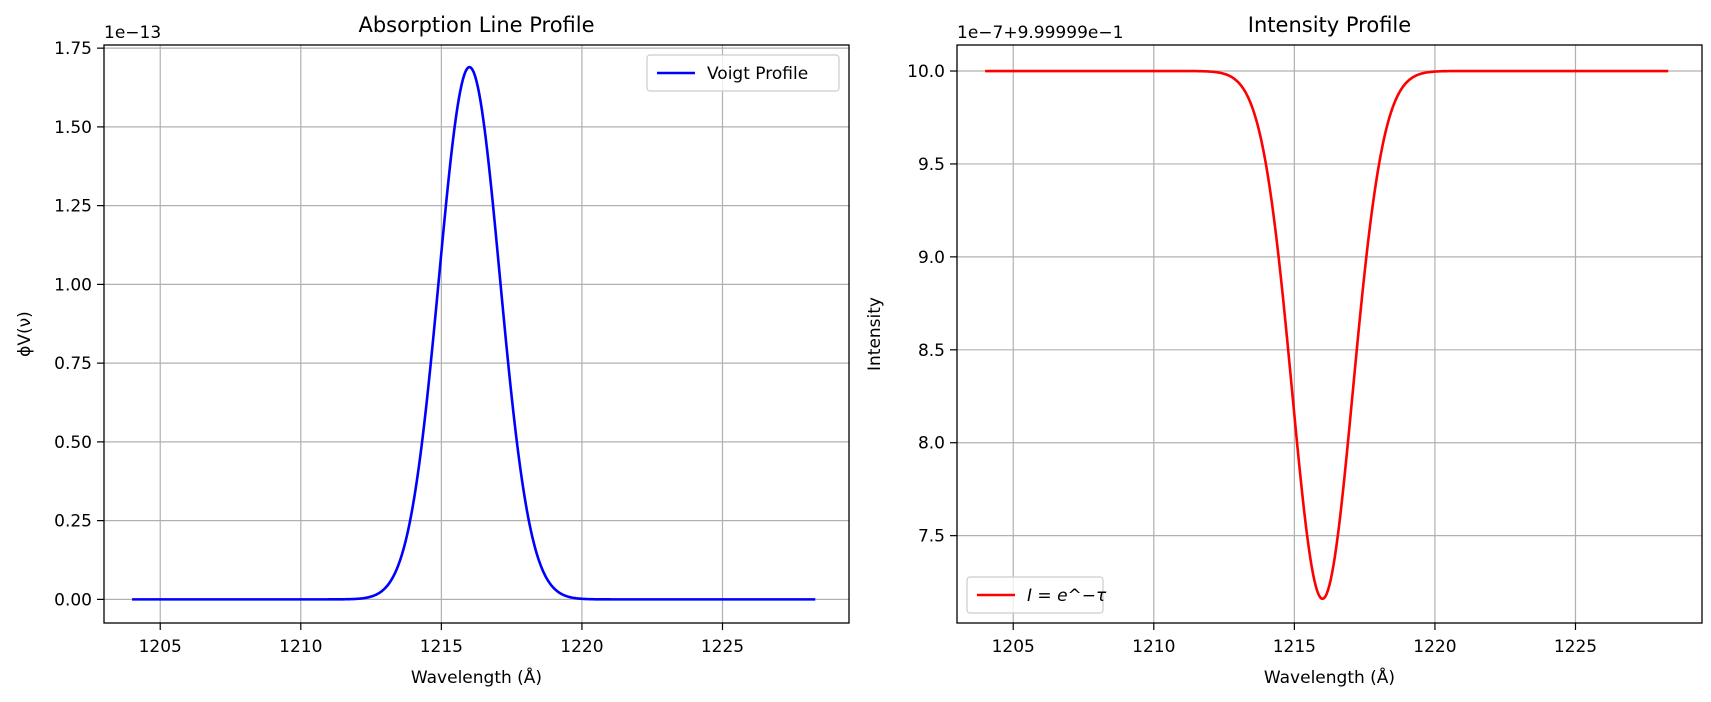 This screenshot has width=1711, height=702. I want to click on y-tick-label: 0.75, so click(73, 364).